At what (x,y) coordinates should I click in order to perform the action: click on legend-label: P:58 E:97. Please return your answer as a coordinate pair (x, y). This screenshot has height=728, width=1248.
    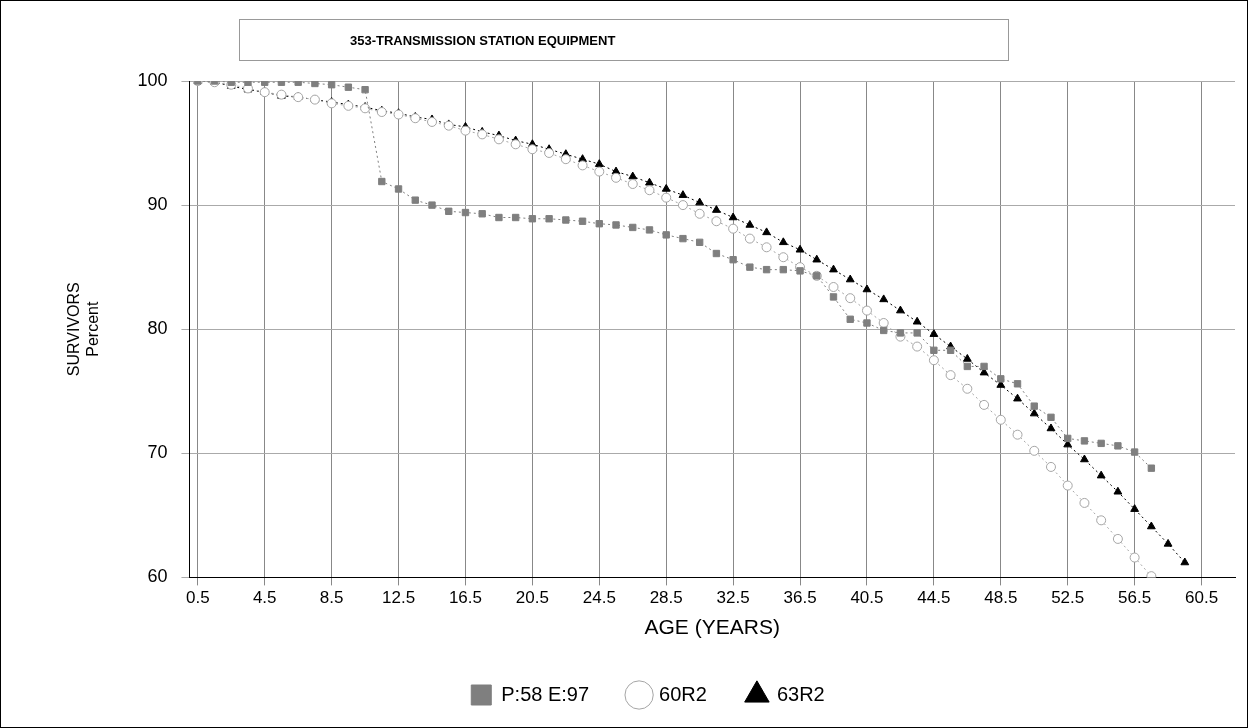
    Looking at the image, I should click on (545, 693).